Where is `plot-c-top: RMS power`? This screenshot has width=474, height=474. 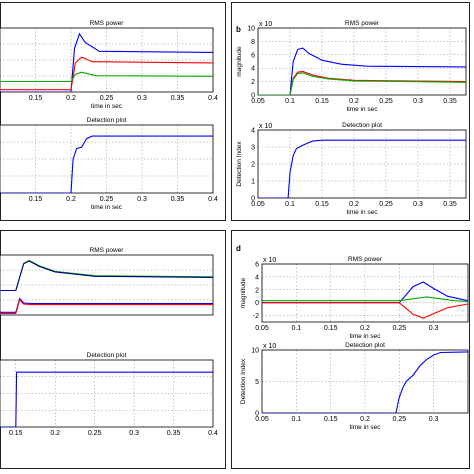 plot-c-top: RMS power is located at coordinates (107, 281).